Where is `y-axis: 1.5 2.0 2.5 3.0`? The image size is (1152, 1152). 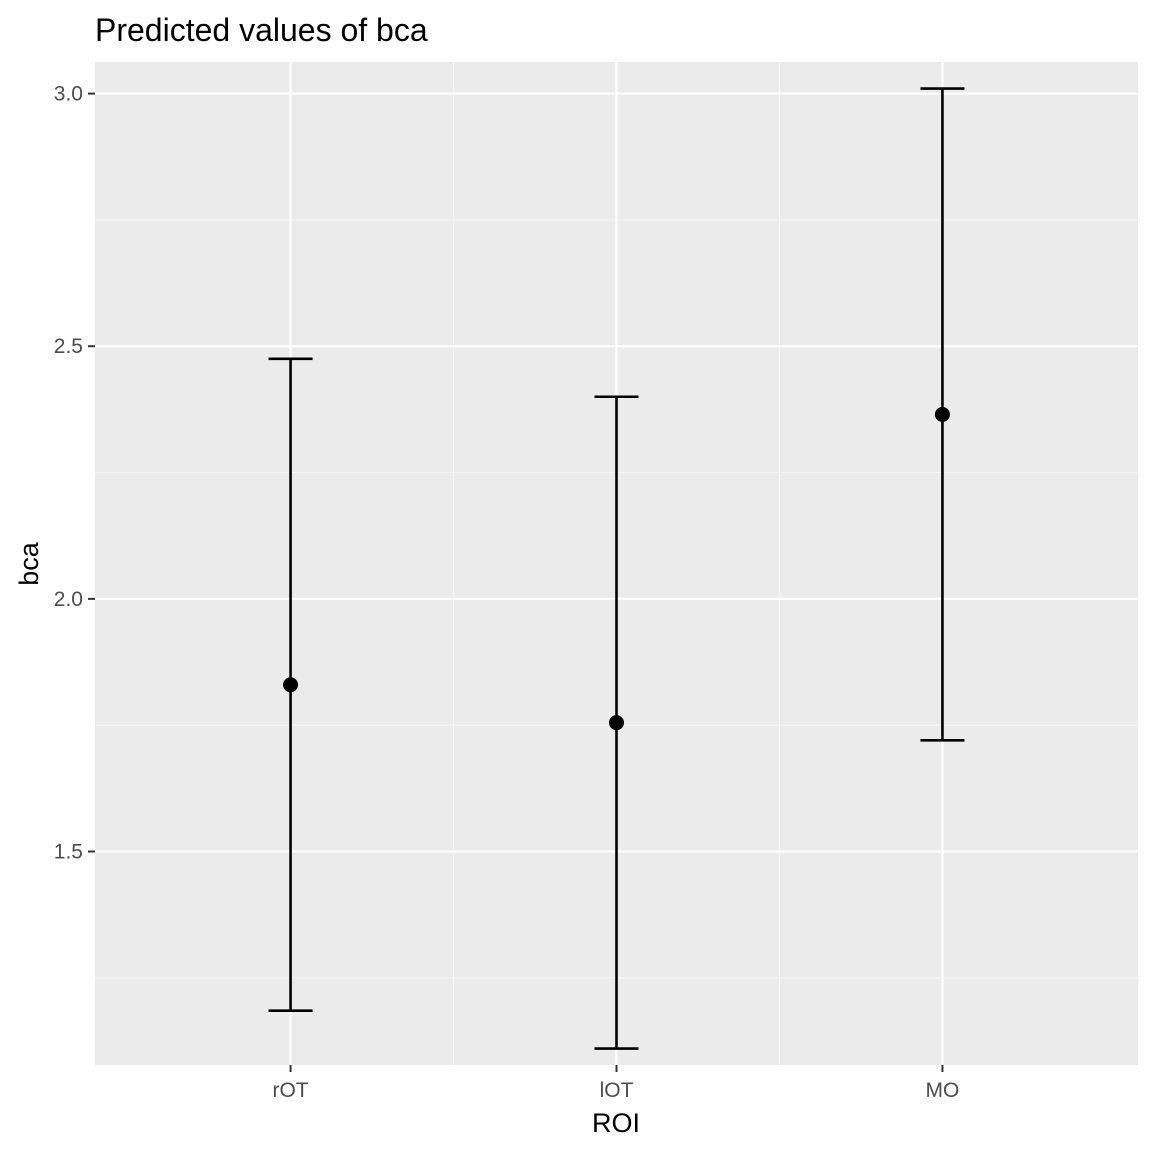
y-axis: 1.5 2.0 2.5 3.0 is located at coordinates (74, 473).